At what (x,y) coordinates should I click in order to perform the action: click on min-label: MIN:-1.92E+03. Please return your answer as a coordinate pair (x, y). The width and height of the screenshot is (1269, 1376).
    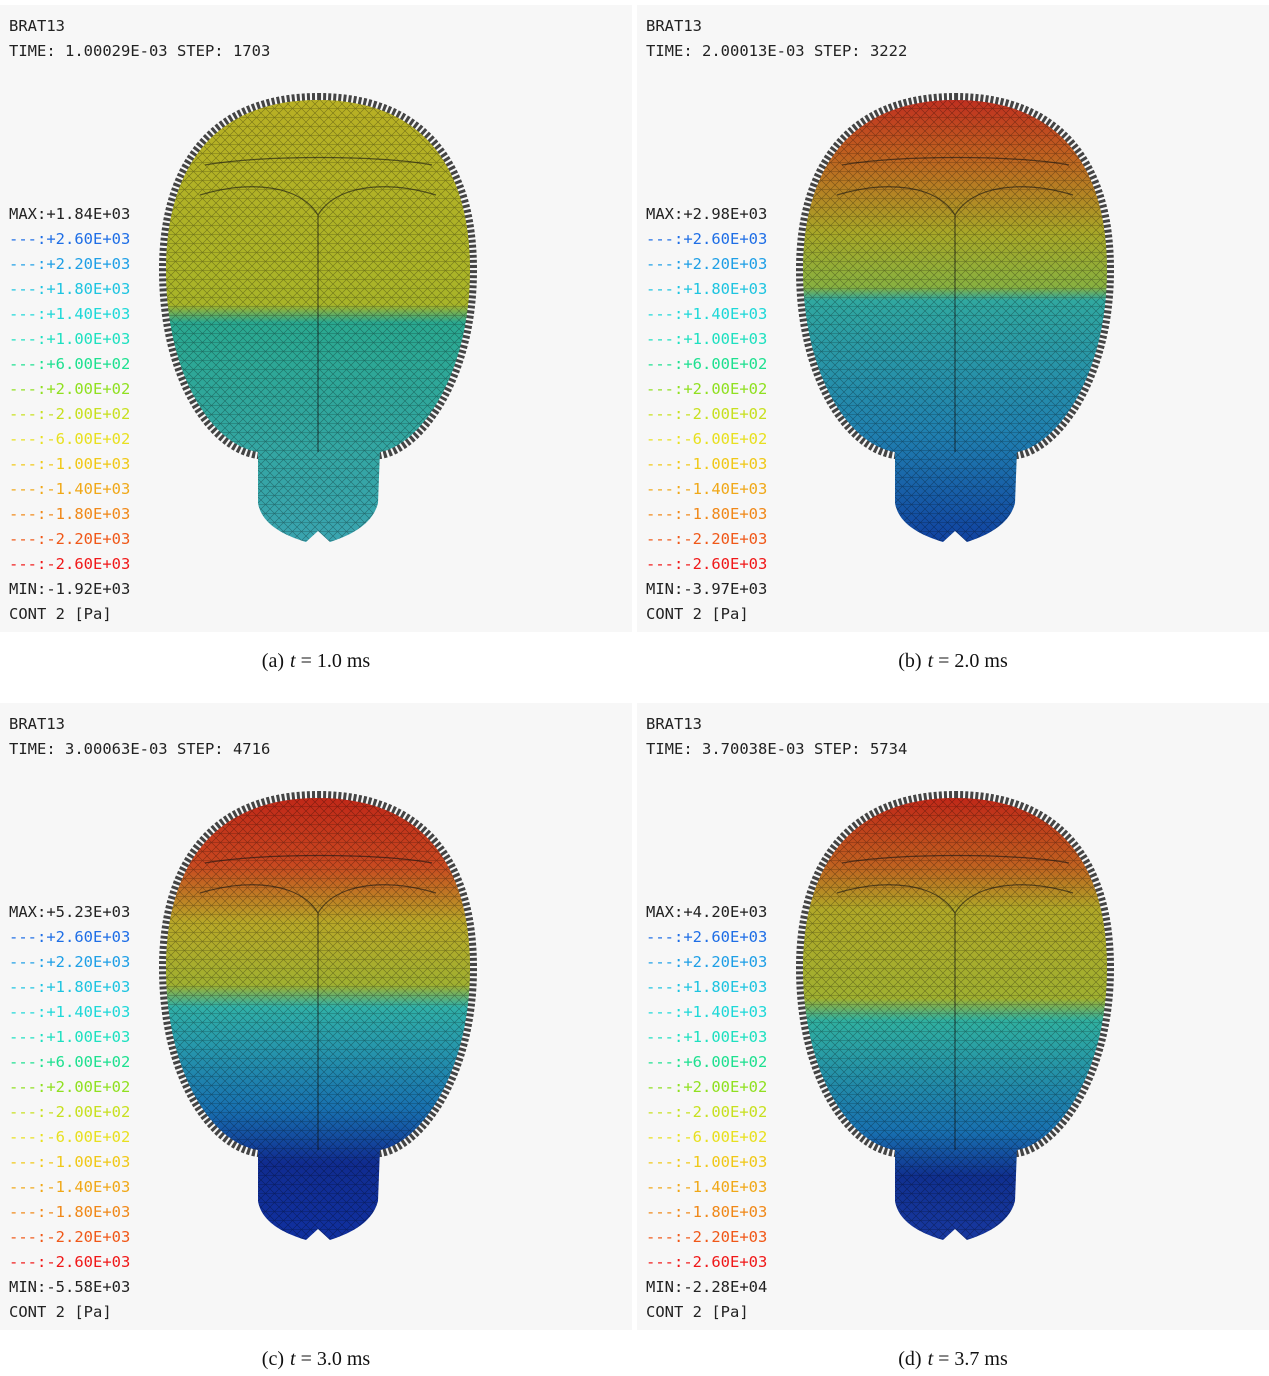
    Looking at the image, I should click on (69, 589).